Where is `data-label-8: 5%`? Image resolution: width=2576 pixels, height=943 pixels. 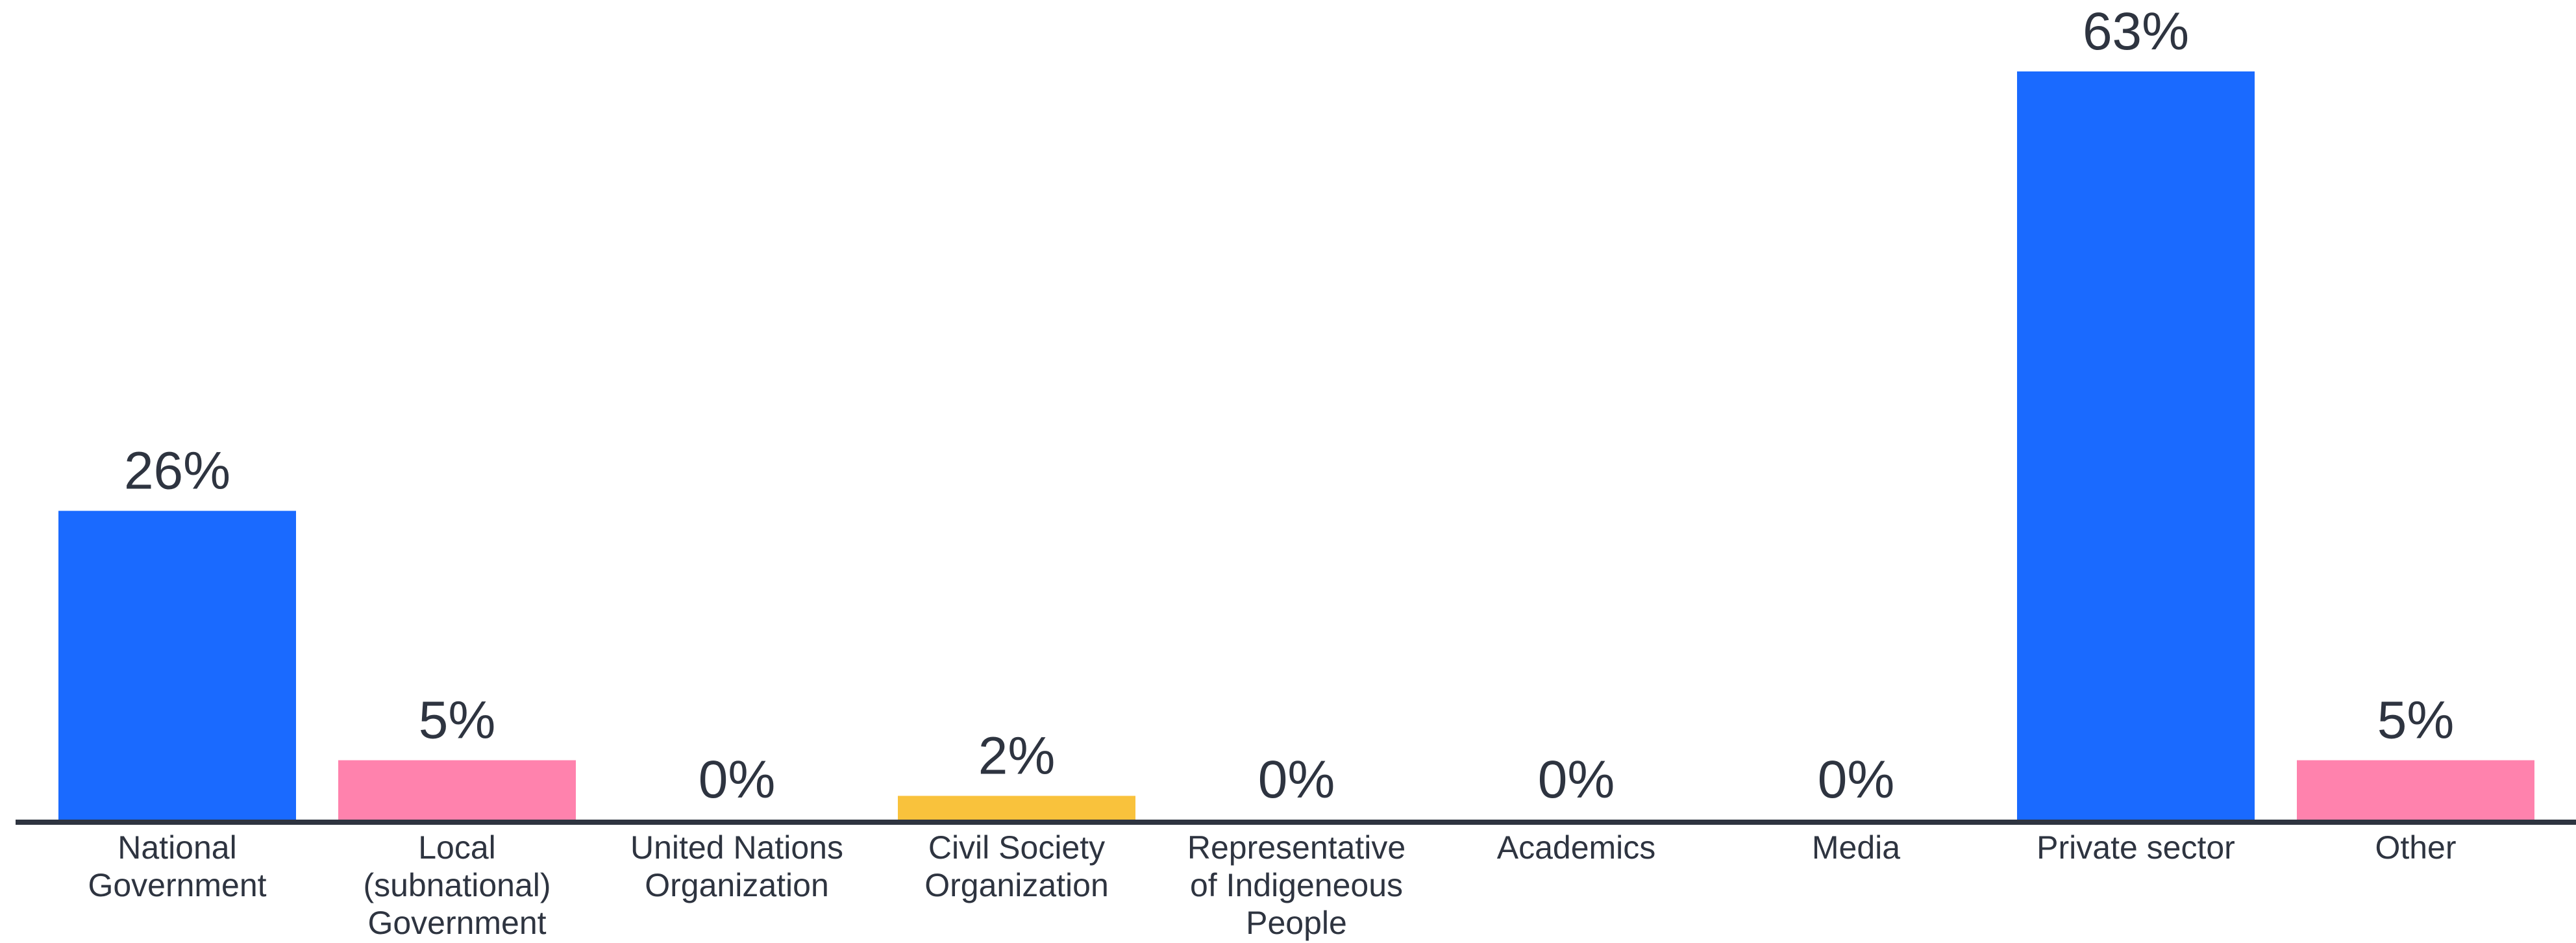 data-label-8: 5% is located at coordinates (2416, 720).